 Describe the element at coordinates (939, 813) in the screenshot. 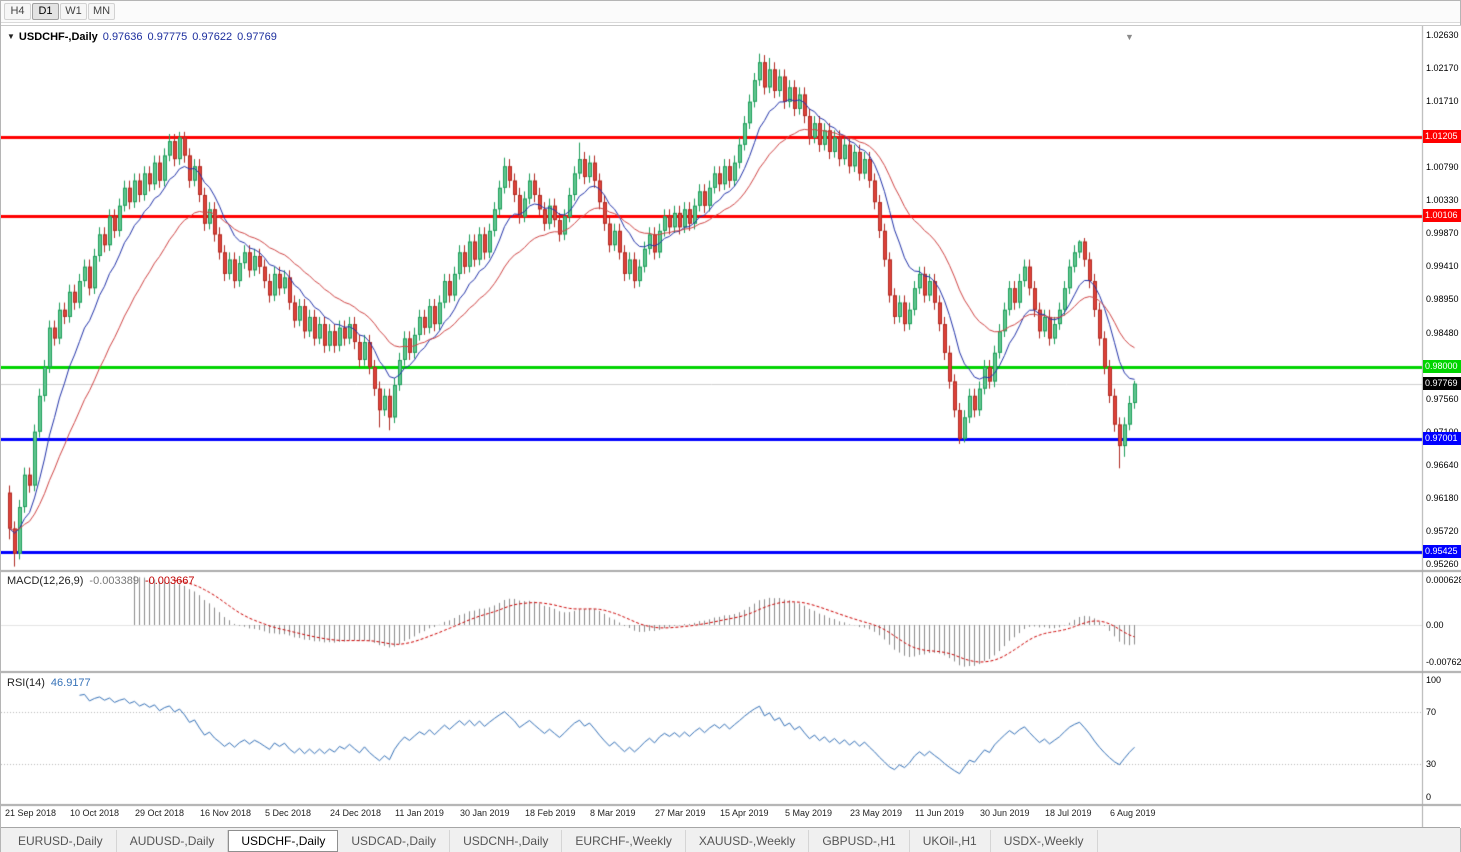

I see `date-label: 11 Jun 2019` at that location.